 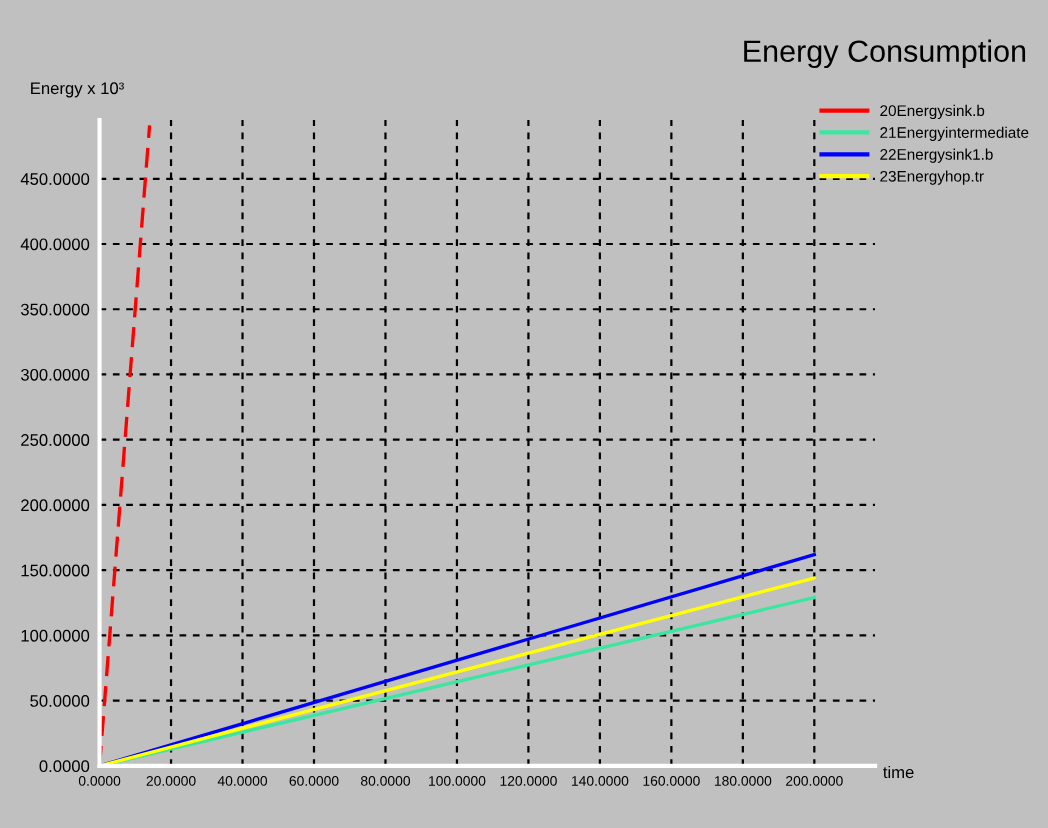 I want to click on y-tick-label: 400.0000, so click(x=55, y=244).